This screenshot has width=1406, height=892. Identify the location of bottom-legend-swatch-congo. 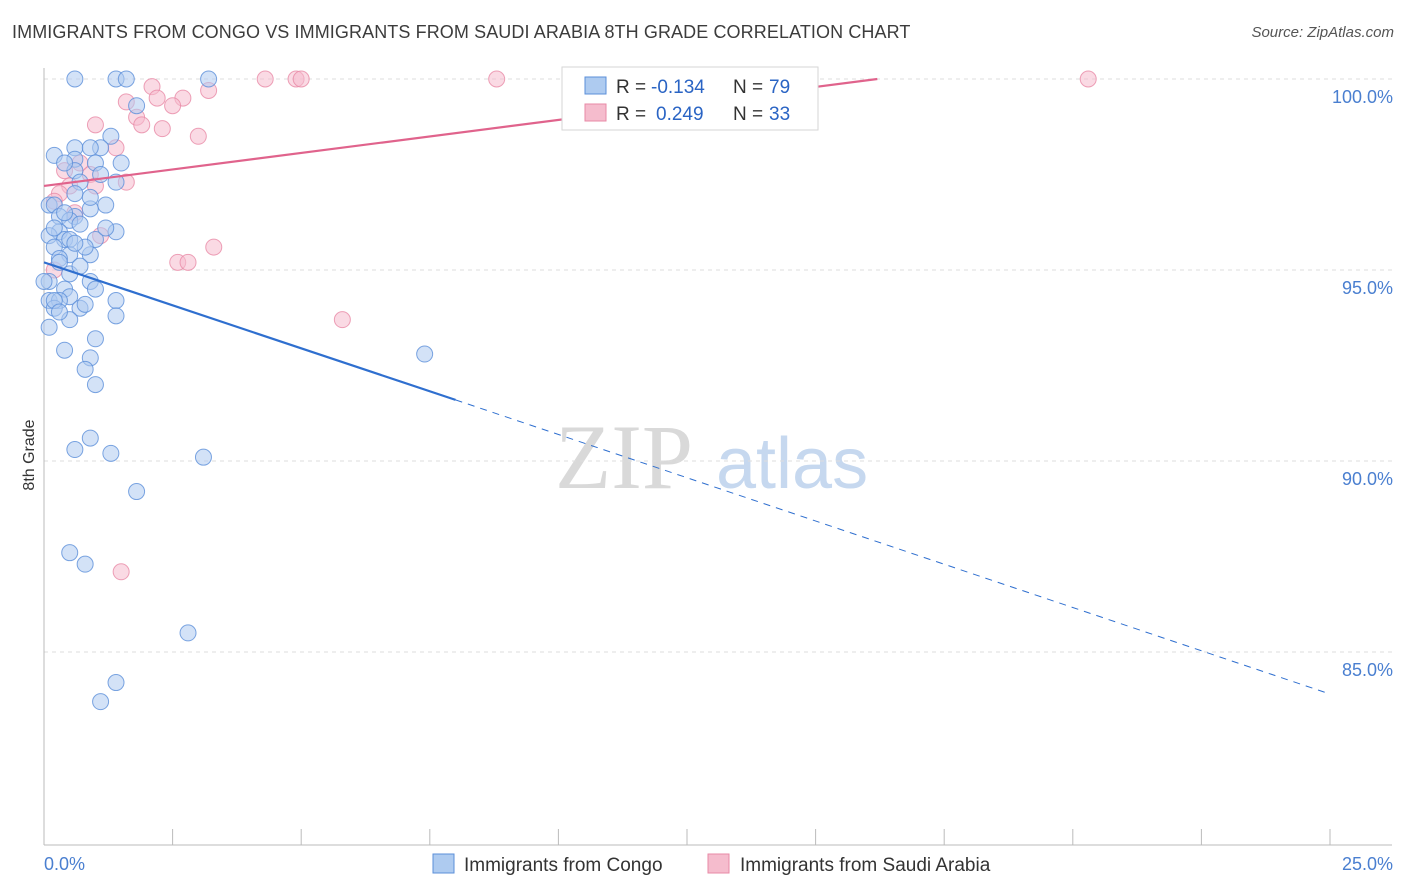
(443, 863).